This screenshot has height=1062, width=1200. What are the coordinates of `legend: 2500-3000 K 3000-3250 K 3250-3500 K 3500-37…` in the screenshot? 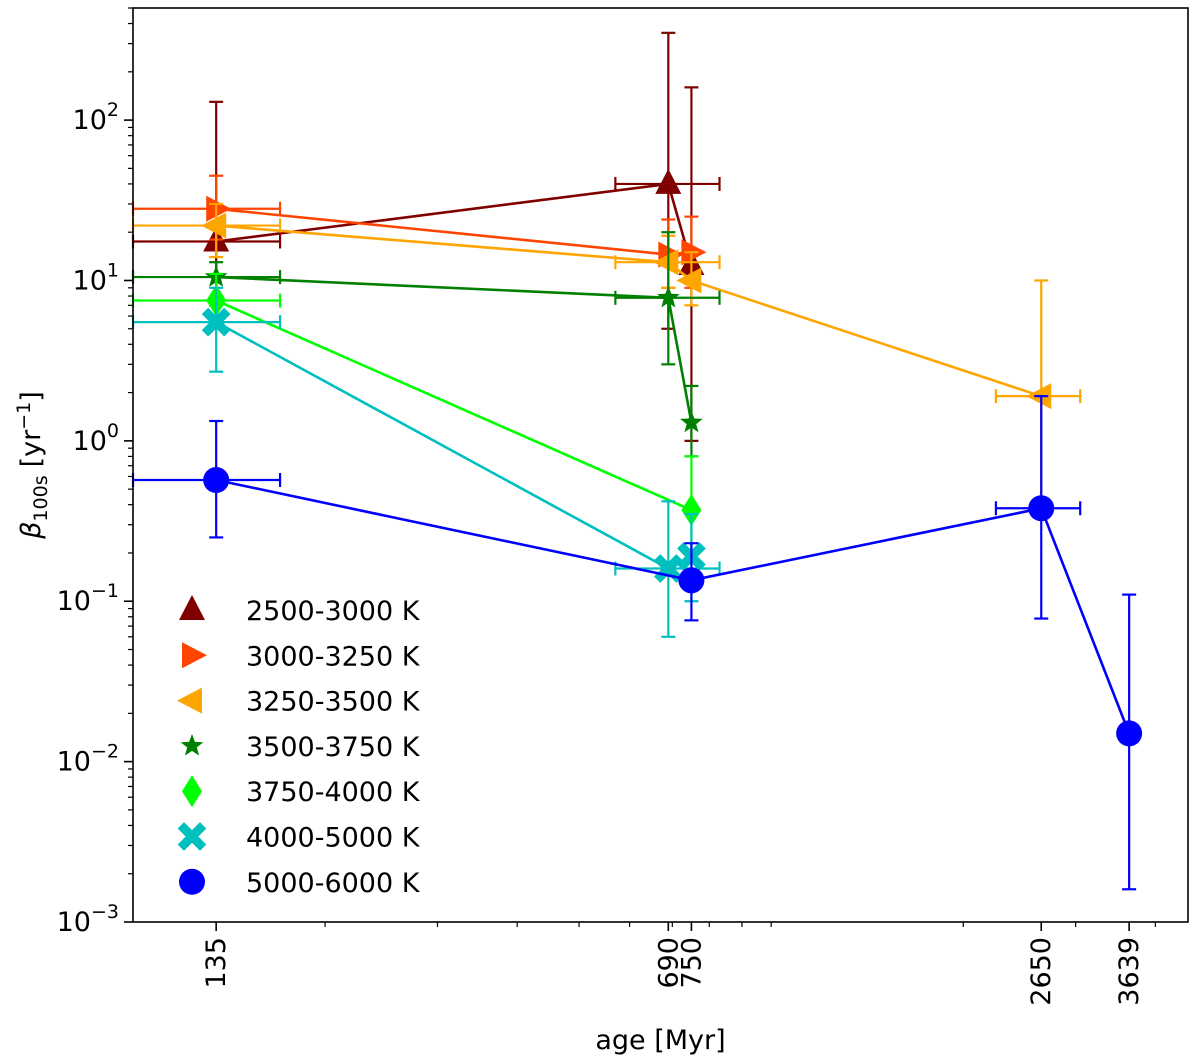 It's located at (299, 747).